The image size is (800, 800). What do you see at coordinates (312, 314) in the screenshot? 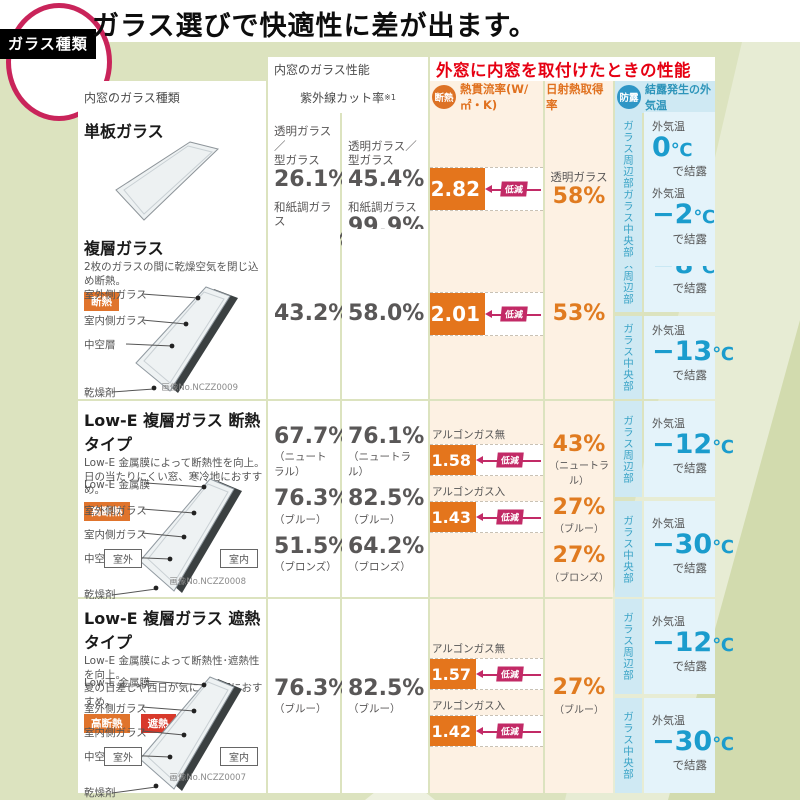
I see `uv-value: 43.2%` at bounding box center [312, 314].